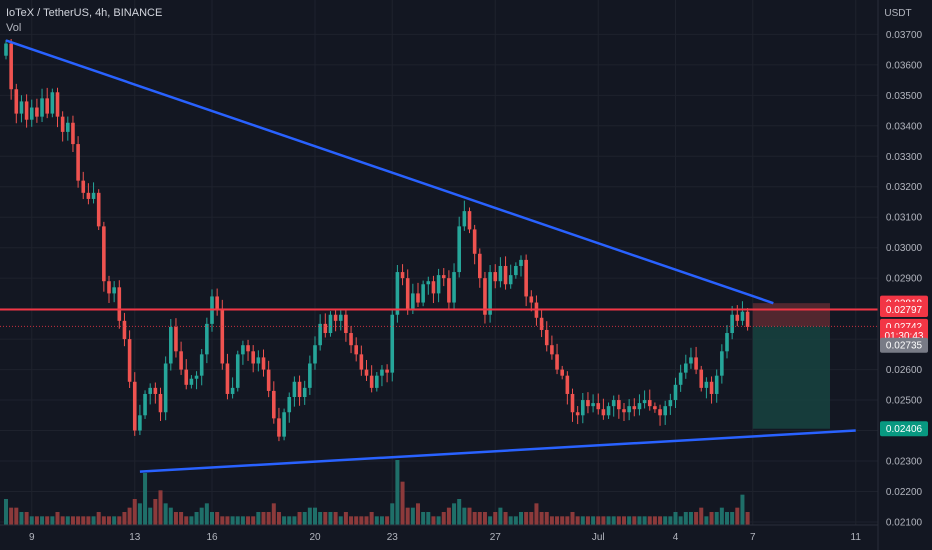 The height and width of the screenshot is (550, 932). I want to click on price-axis-panel, so click(905, 275).